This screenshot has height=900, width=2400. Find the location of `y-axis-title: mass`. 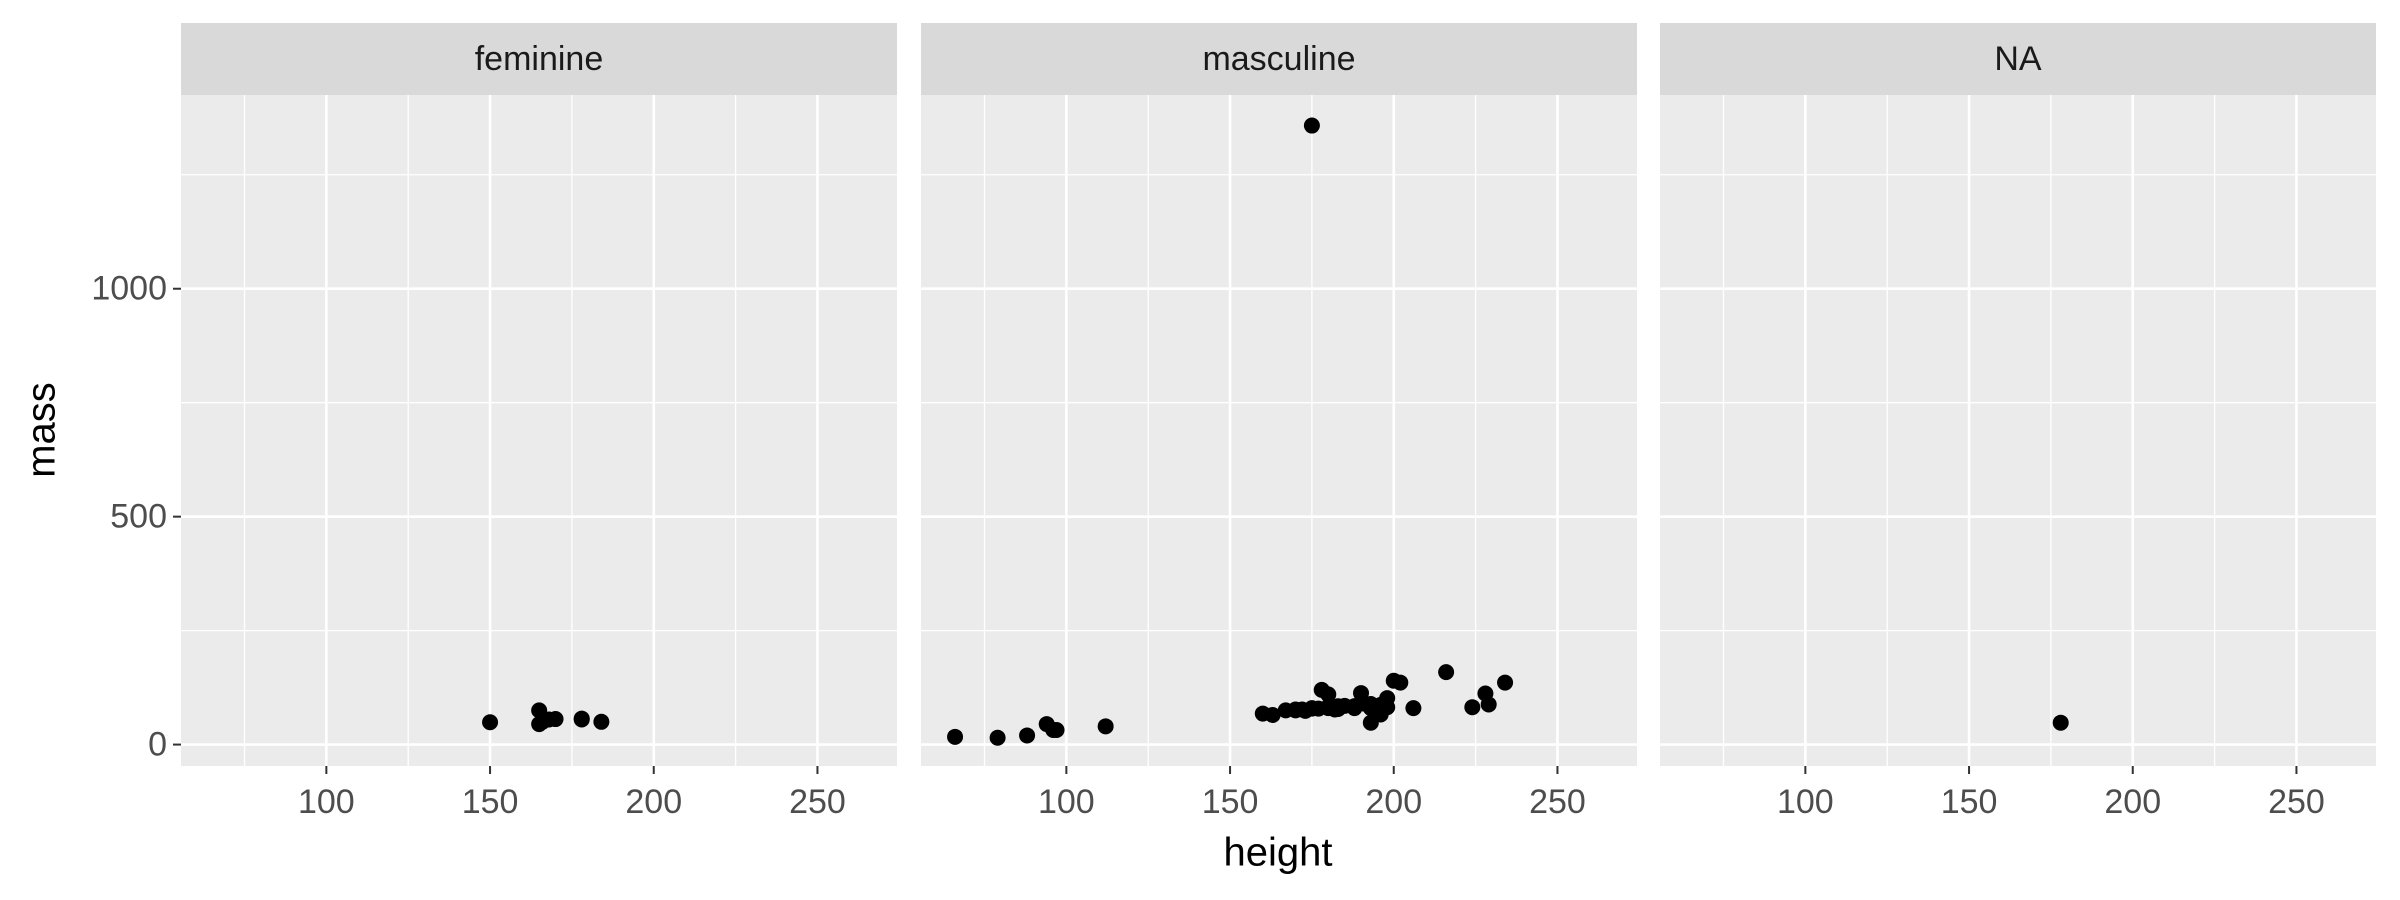

y-axis-title: mass is located at coordinates (42, 430).